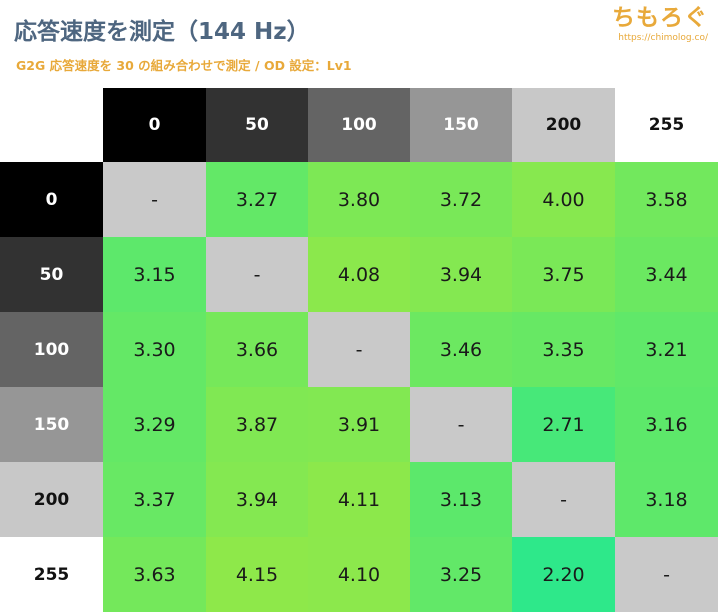  What do you see at coordinates (461, 199) in the screenshot?
I see `heatmap-cell: 3.72` at bounding box center [461, 199].